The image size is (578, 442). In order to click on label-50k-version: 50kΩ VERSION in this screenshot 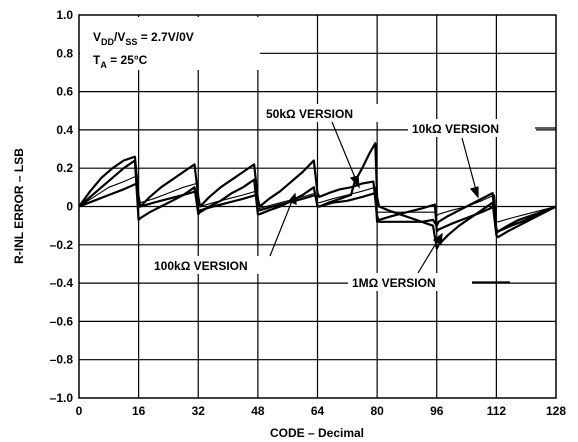, I will do `click(309, 114)`.